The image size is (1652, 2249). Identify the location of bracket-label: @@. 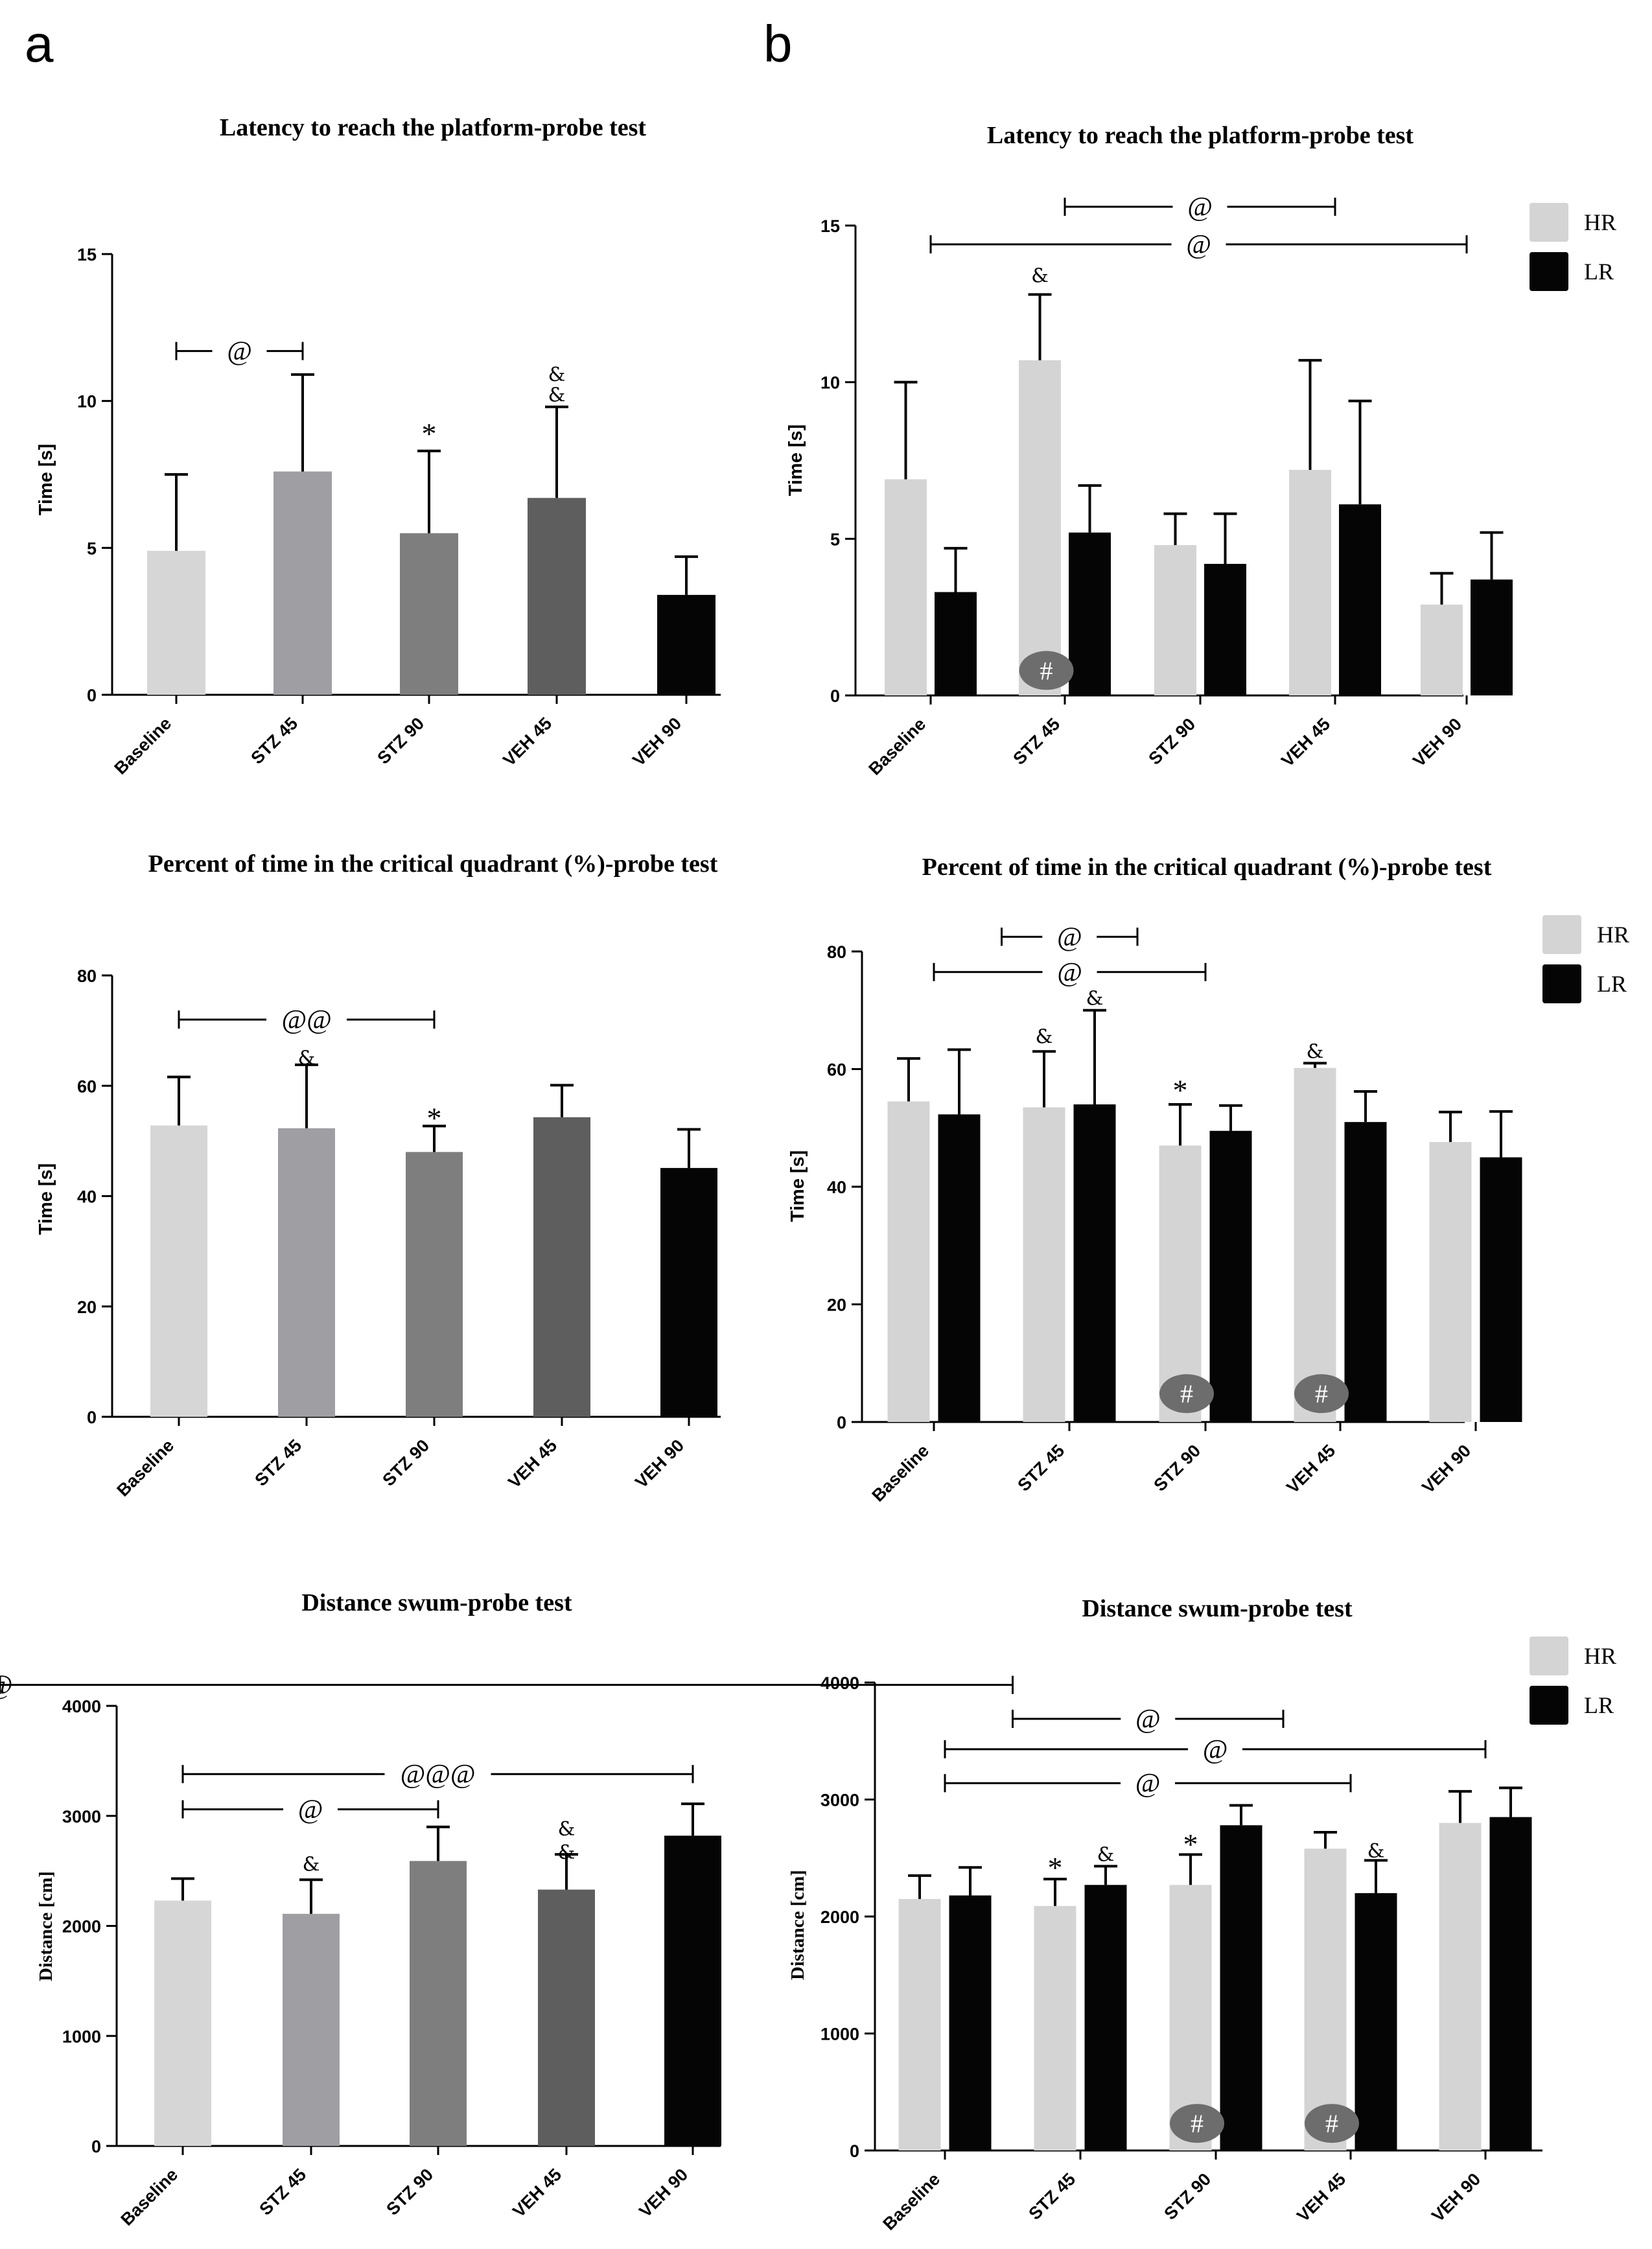
(306, 1020).